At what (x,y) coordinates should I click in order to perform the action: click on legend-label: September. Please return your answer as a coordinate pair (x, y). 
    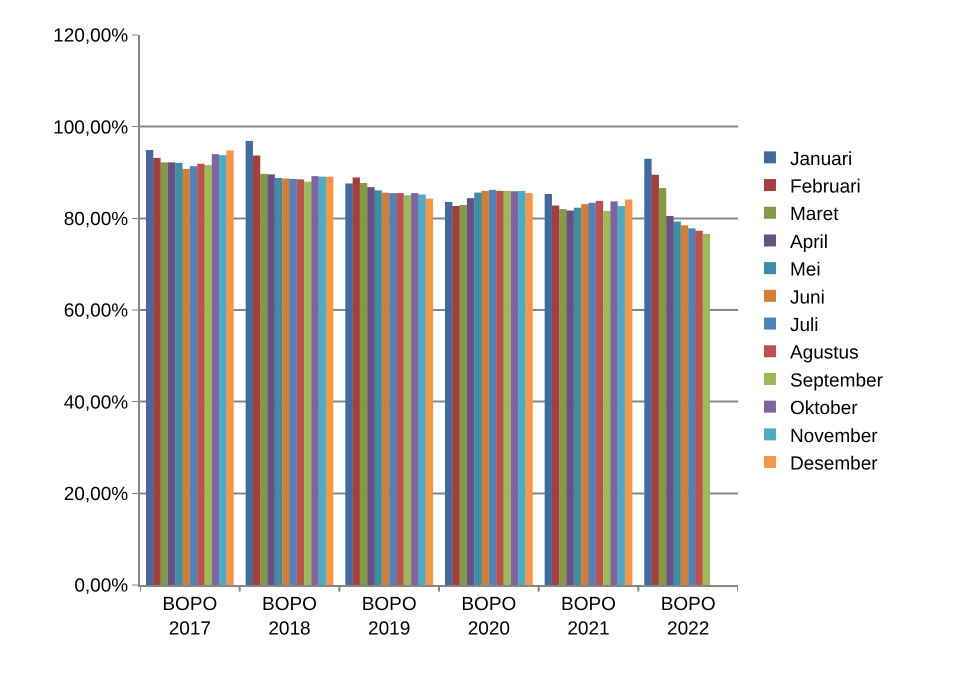
    Looking at the image, I should click on (837, 381).